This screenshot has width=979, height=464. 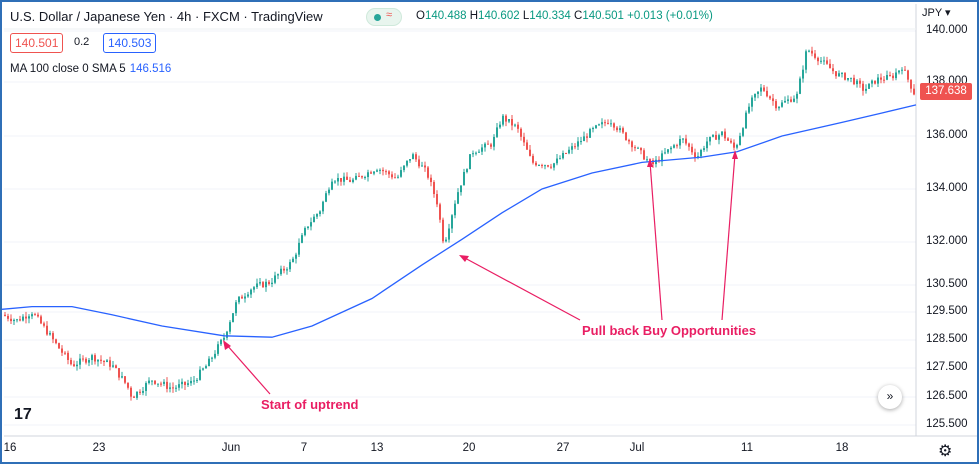 I want to click on time-tick-label: 20, so click(x=469, y=448).